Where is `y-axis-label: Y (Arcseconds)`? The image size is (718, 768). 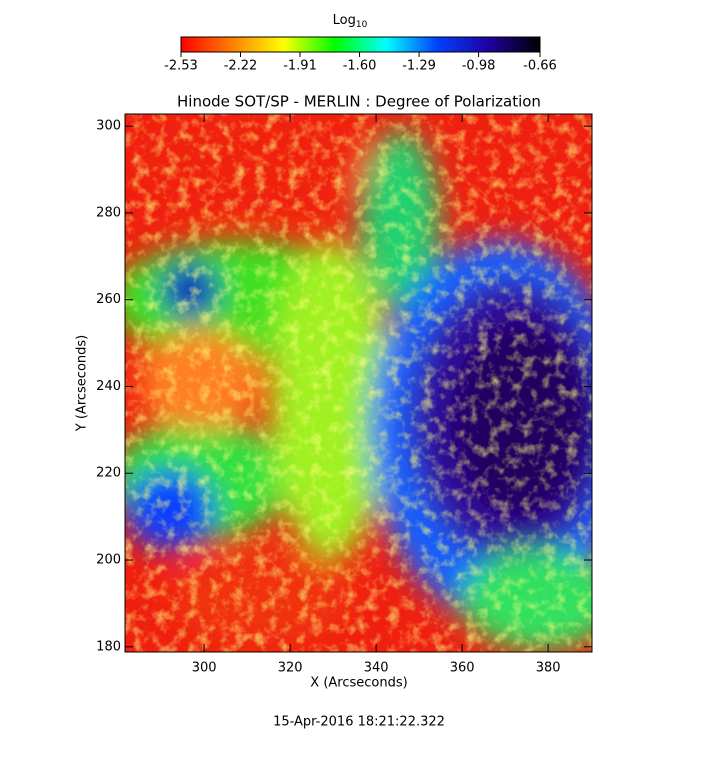
y-axis-label: Y (Arcseconds) is located at coordinates (82, 383).